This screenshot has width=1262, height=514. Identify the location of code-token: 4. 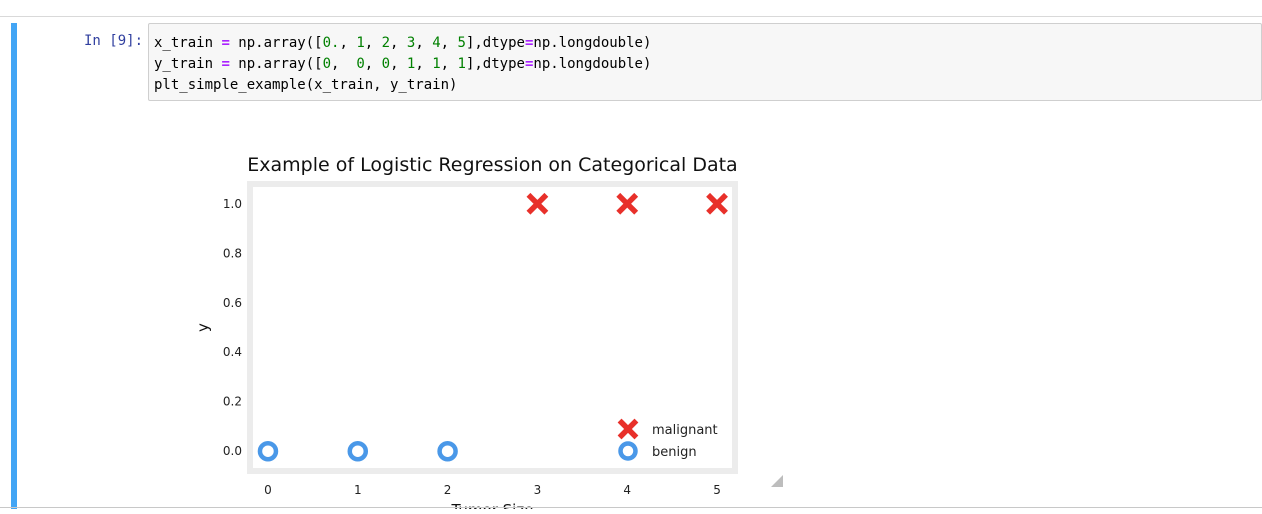
(436, 43).